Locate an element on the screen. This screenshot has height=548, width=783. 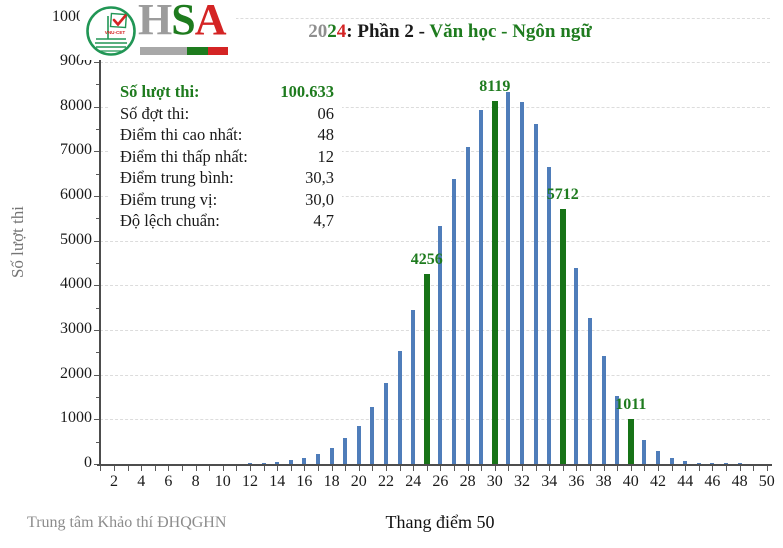
stats-value: 06 is located at coordinates (326, 113).